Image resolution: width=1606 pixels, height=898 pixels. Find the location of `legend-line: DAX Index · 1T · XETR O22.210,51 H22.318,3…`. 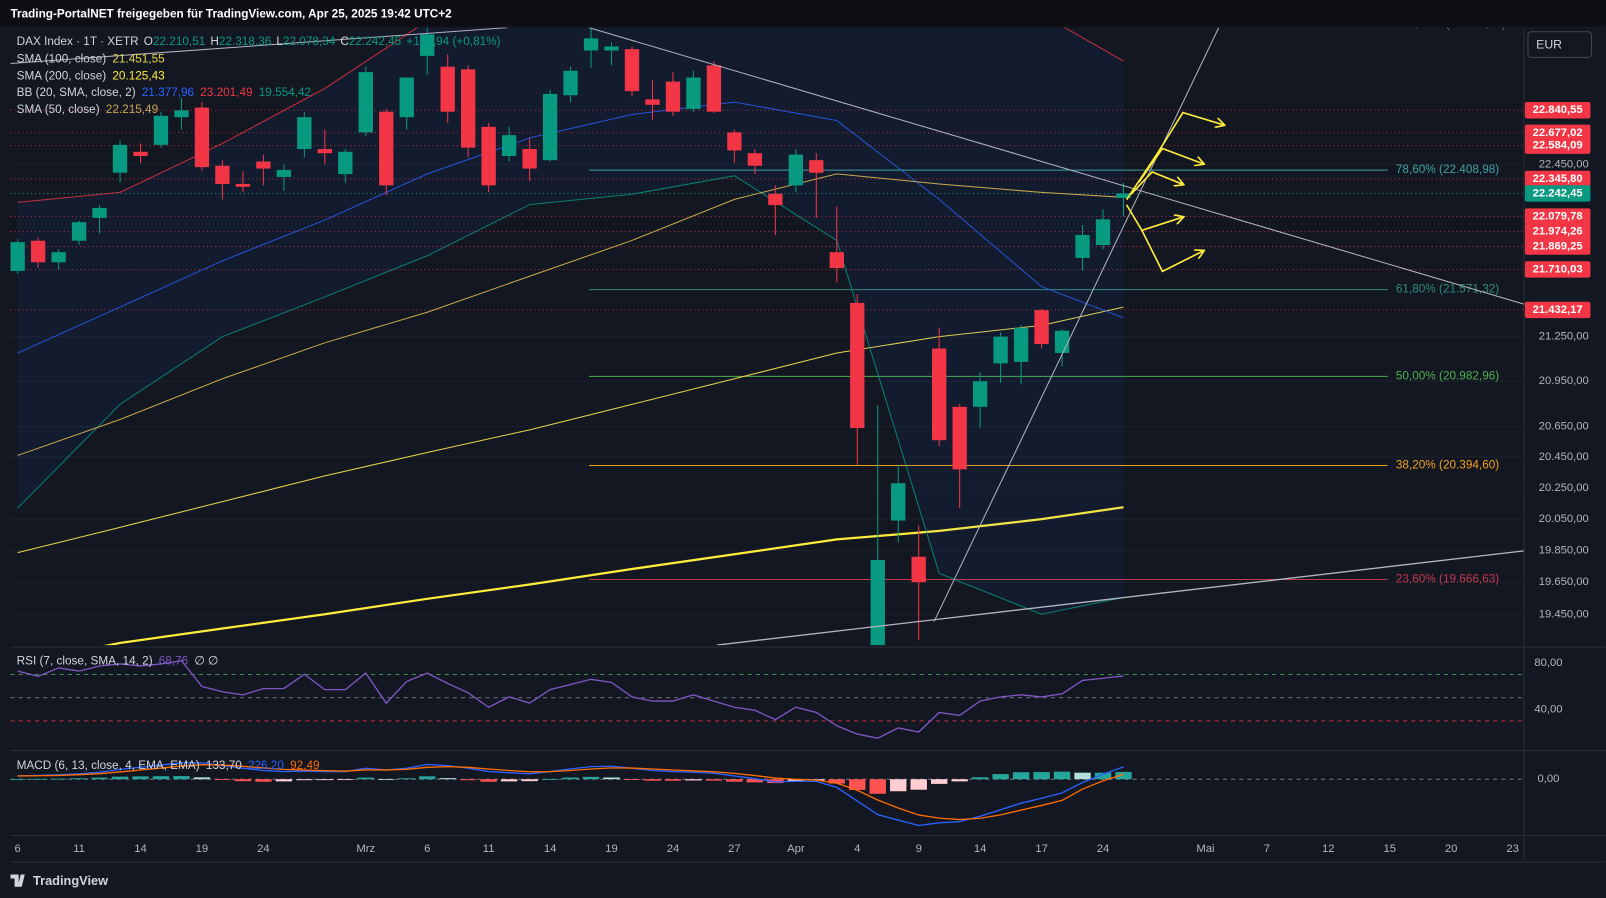

legend-line: DAX Index · 1T · XETR O22.210,51 H22.318,3… is located at coordinates (259, 41).